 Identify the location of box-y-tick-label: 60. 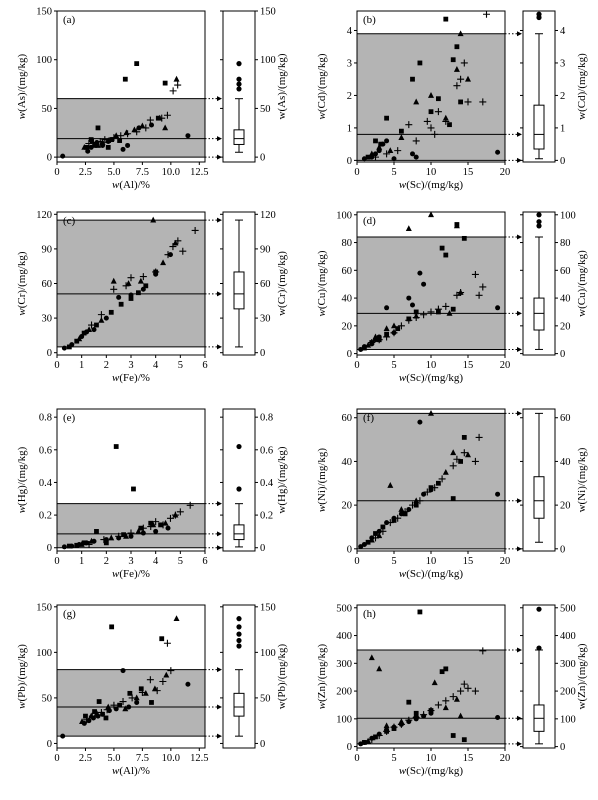
(565, 418).